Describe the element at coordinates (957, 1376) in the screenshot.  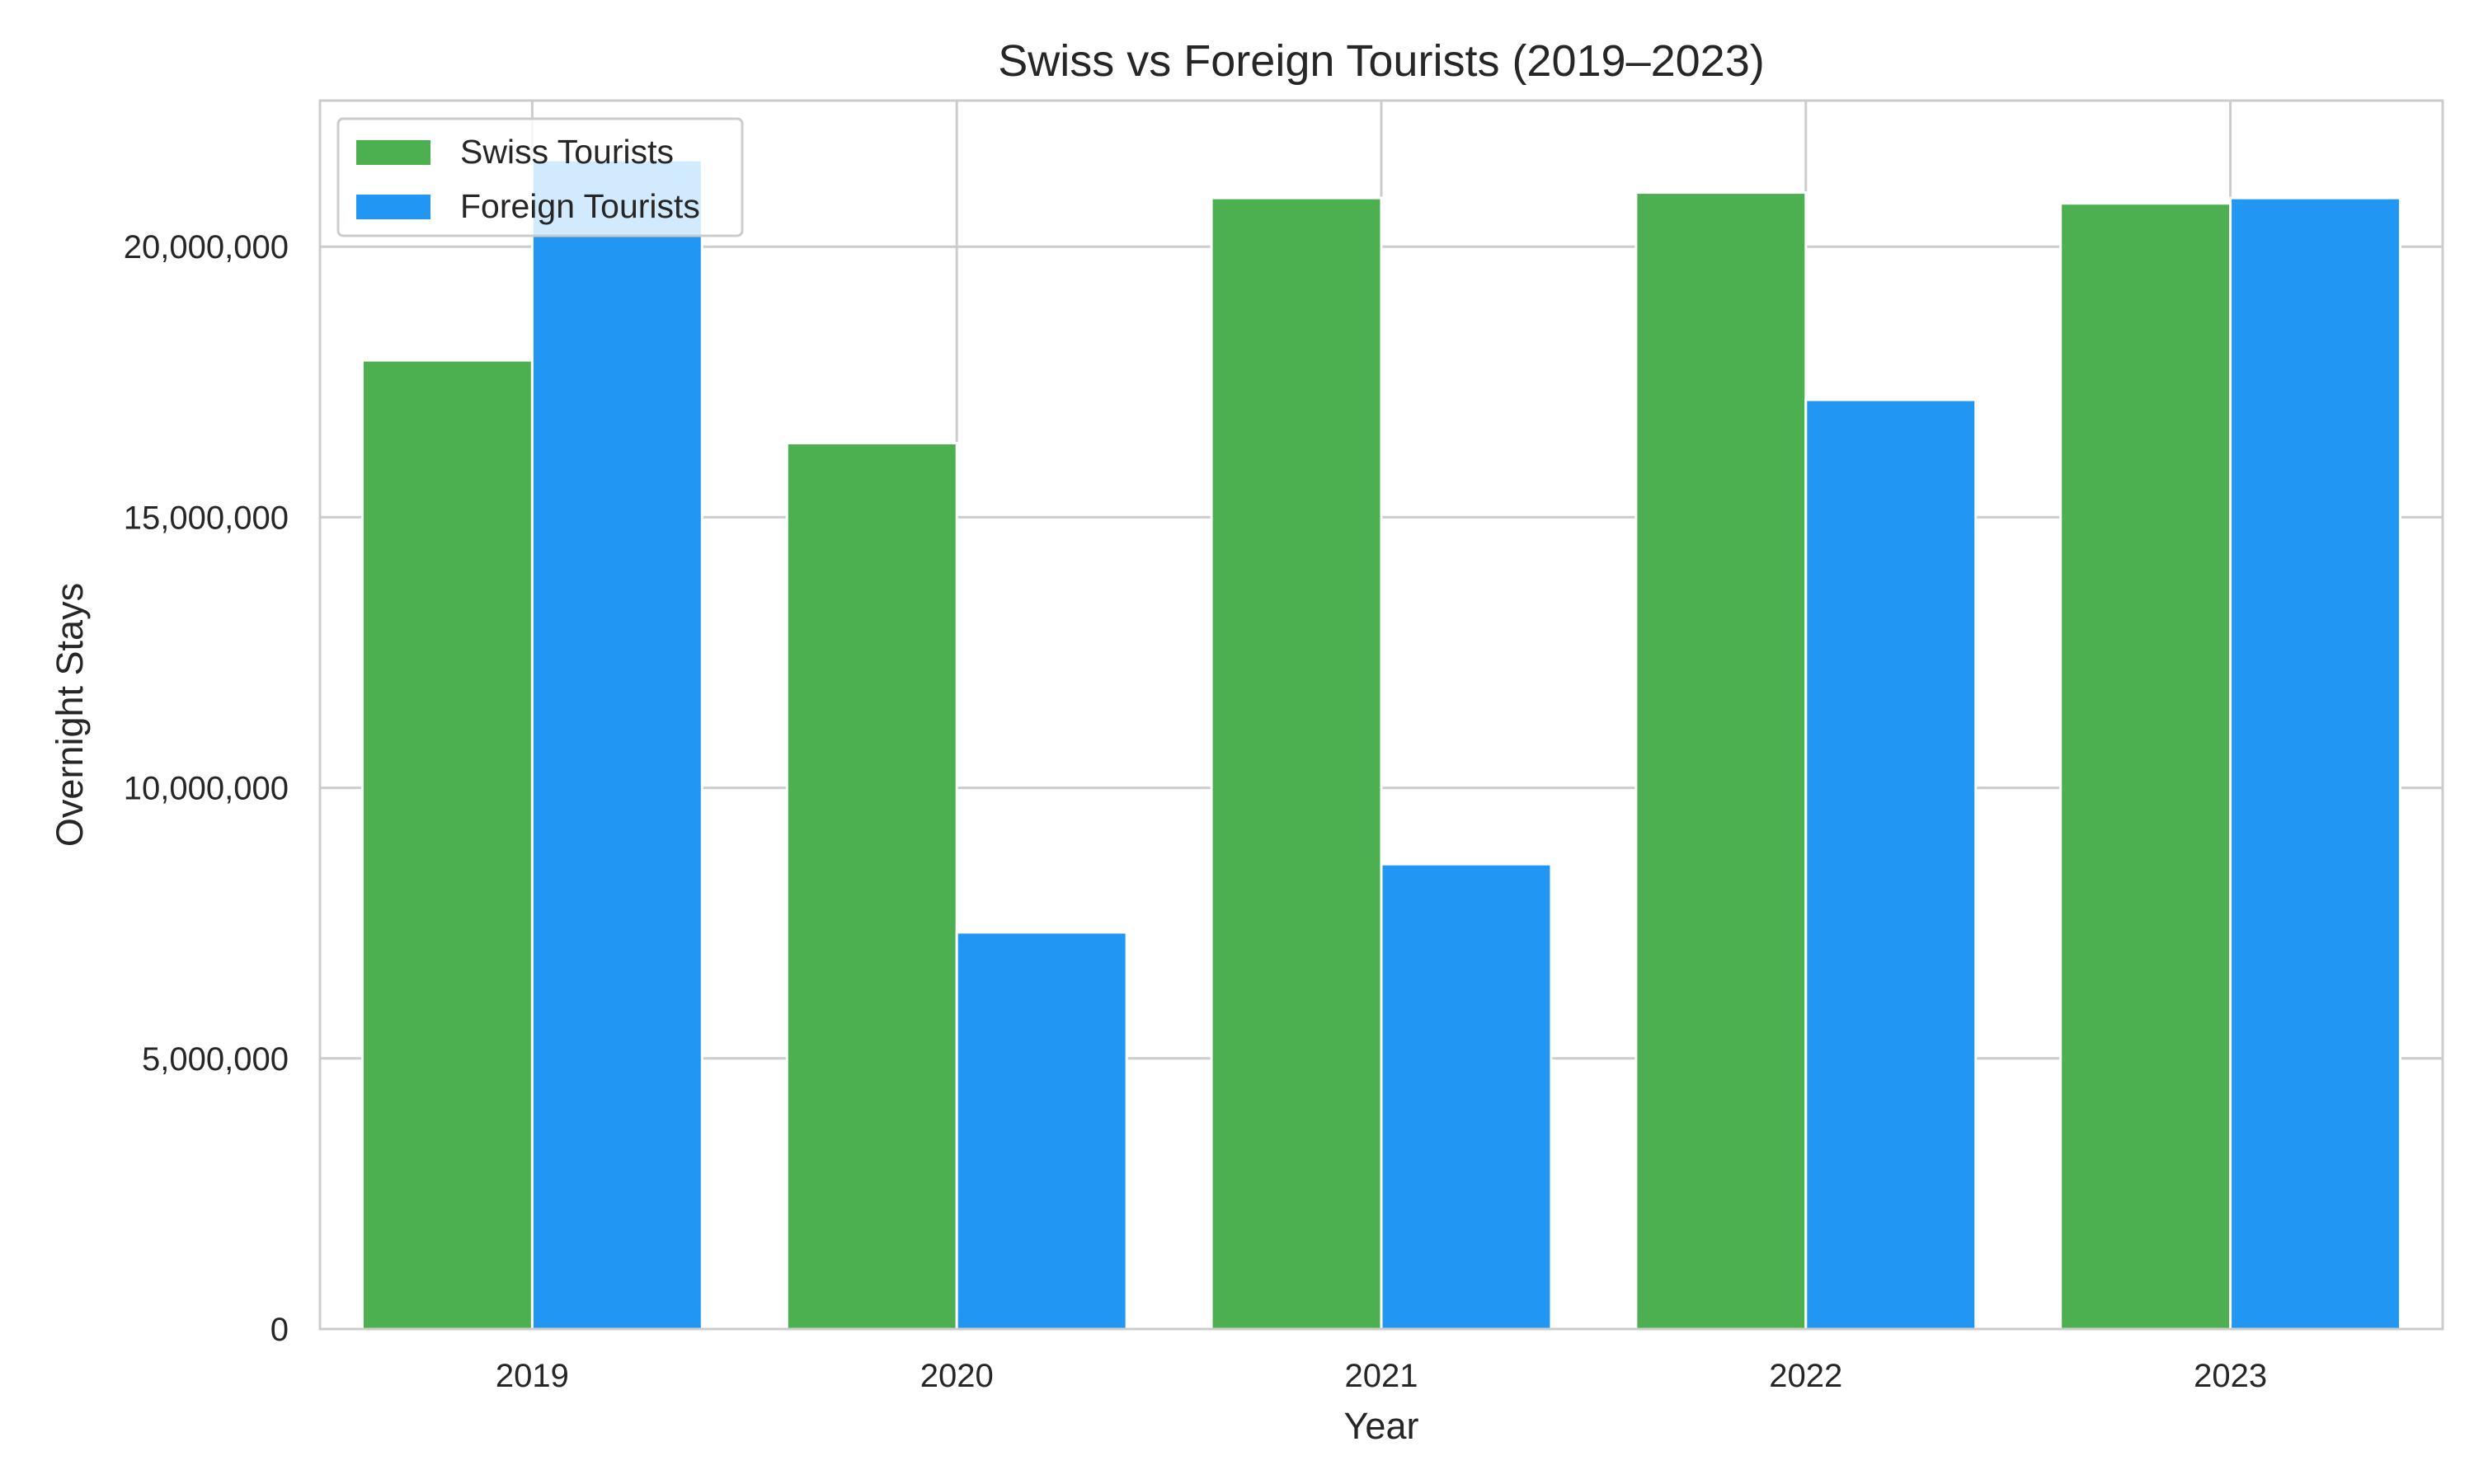
I see `x-tick-label: 2020` at that location.